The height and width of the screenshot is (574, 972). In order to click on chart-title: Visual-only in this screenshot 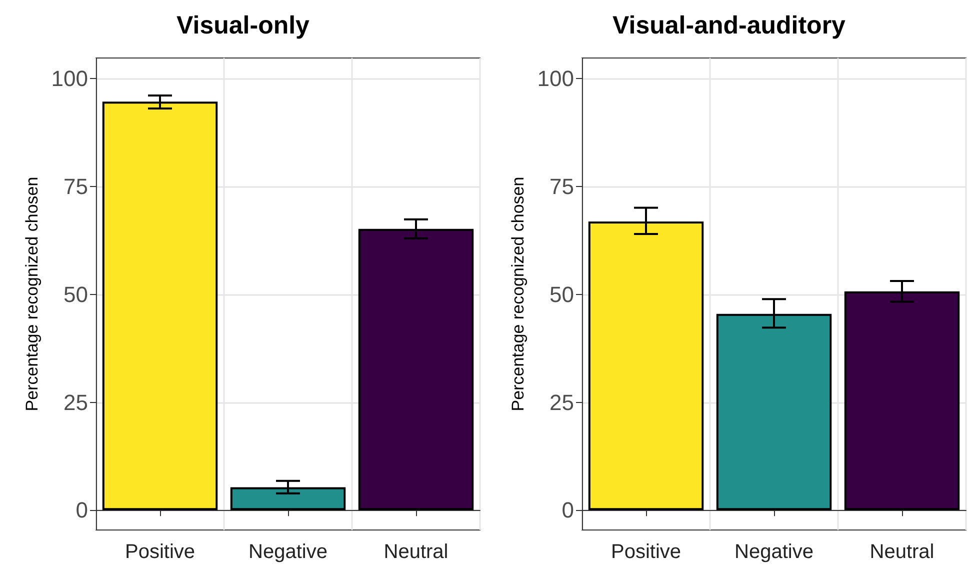, I will do `click(243, 26)`.